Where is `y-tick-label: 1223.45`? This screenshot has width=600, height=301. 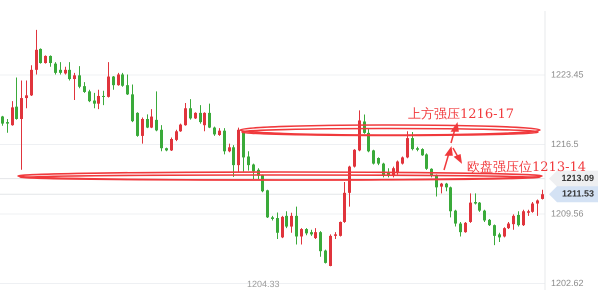
y-tick-label: 1223.45 is located at coordinates (567, 74).